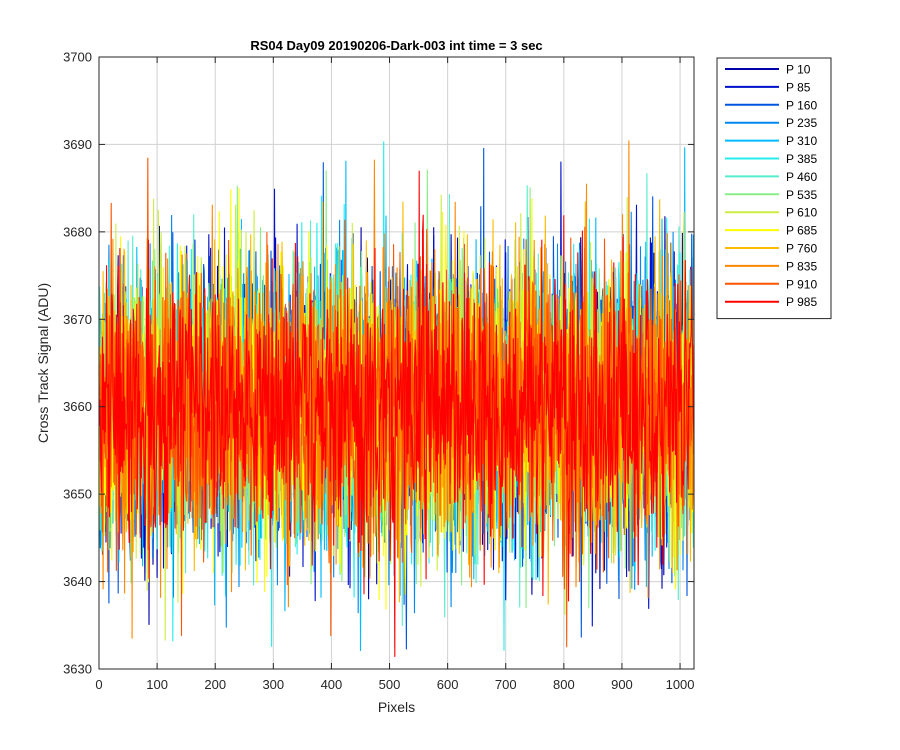 This screenshot has height=750, width=900. What do you see at coordinates (801, 302) in the screenshot?
I see `legend-entry-label: P 985` at bounding box center [801, 302].